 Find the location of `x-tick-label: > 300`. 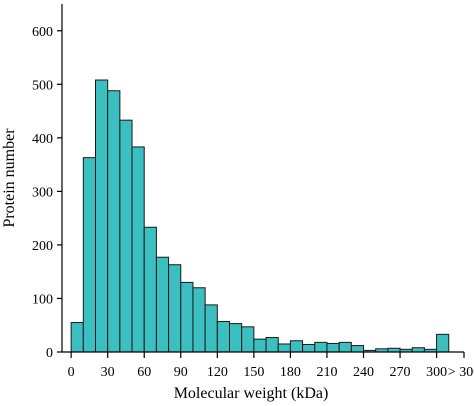

x-tick-label: > 300 is located at coordinates (461, 372).